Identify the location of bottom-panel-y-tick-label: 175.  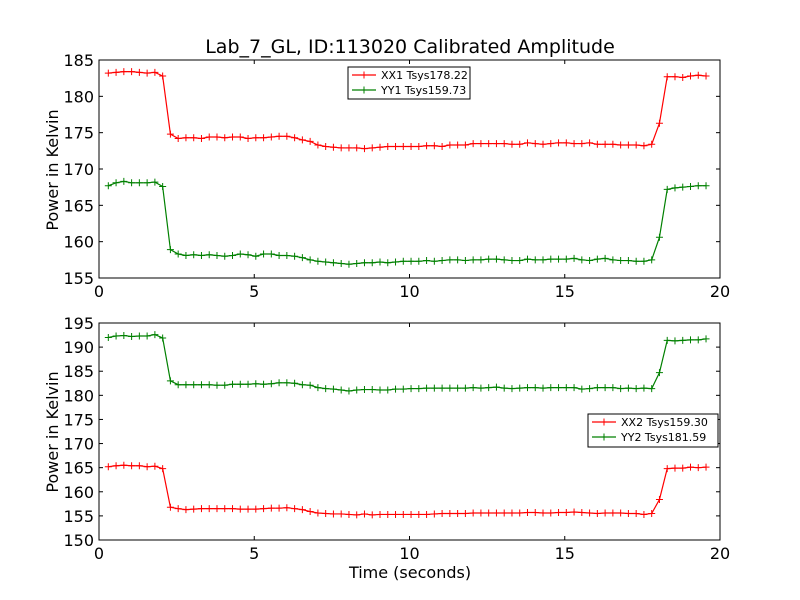
(78, 419).